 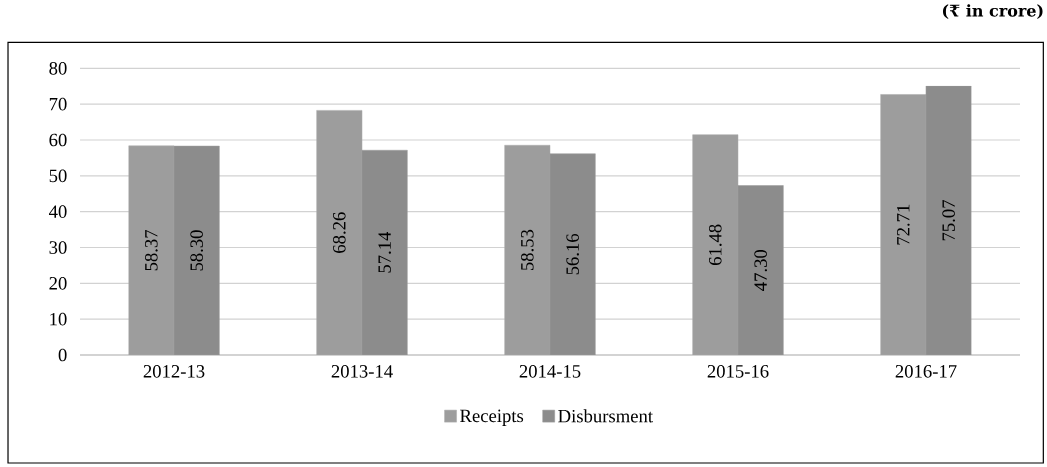 What do you see at coordinates (57, 211) in the screenshot?
I see `y-tick-label: 40` at bounding box center [57, 211].